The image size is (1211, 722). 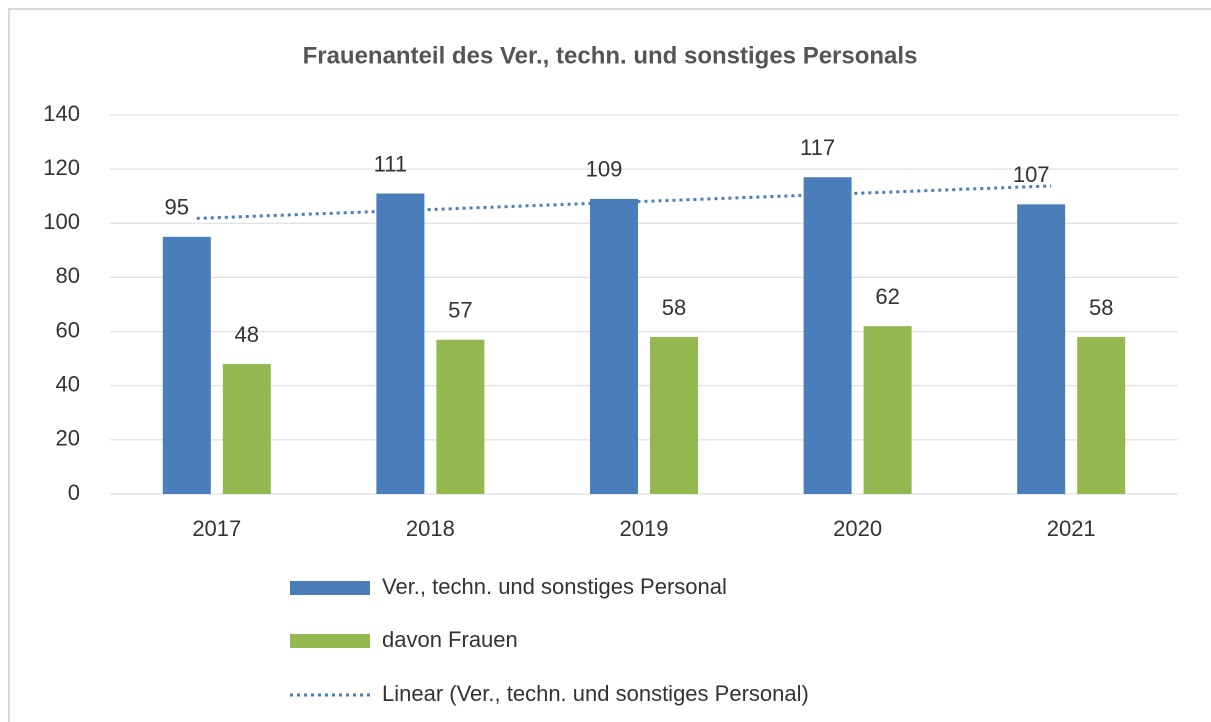 I want to click on y-tick-label: 100, so click(x=61, y=221).